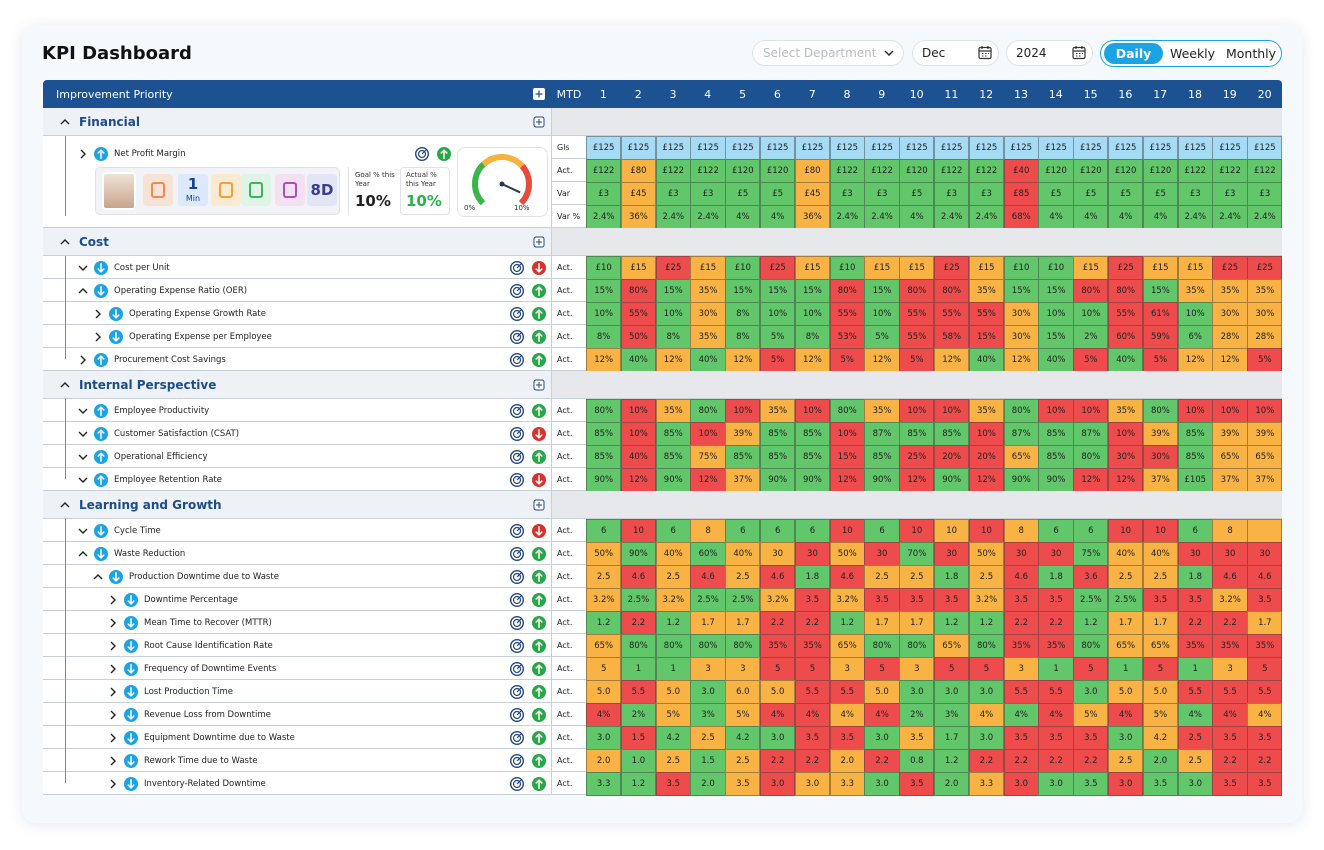 The image size is (1324, 850). Describe the element at coordinates (1049, 53) in the screenshot. I see `year-picker` at that location.